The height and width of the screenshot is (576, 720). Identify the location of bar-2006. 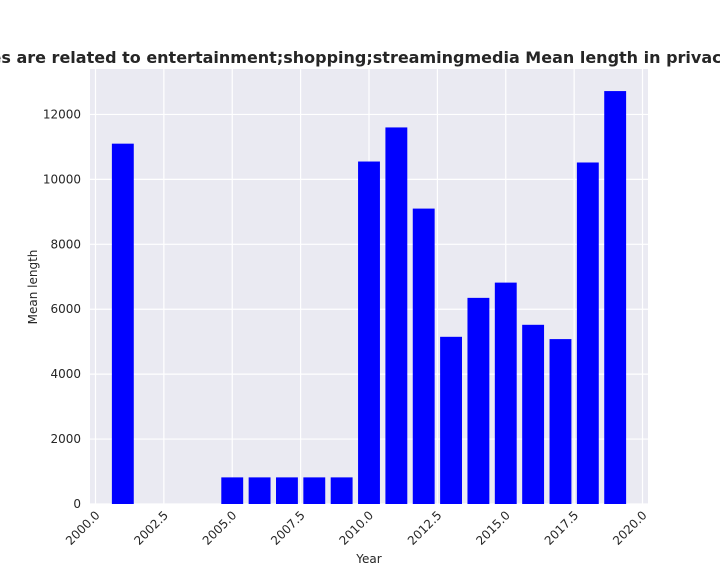
(259, 490).